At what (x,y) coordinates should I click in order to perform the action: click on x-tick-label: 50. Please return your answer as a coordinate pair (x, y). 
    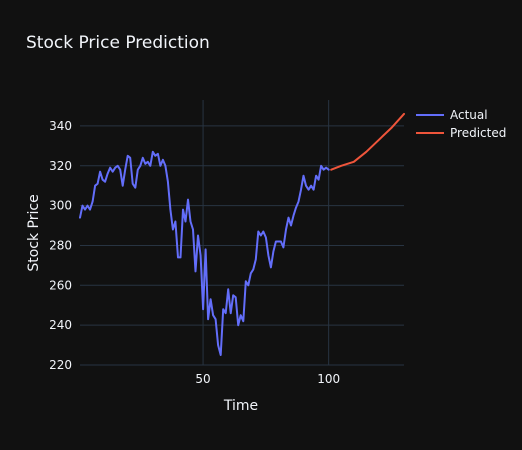
    Looking at the image, I should click on (202, 379).